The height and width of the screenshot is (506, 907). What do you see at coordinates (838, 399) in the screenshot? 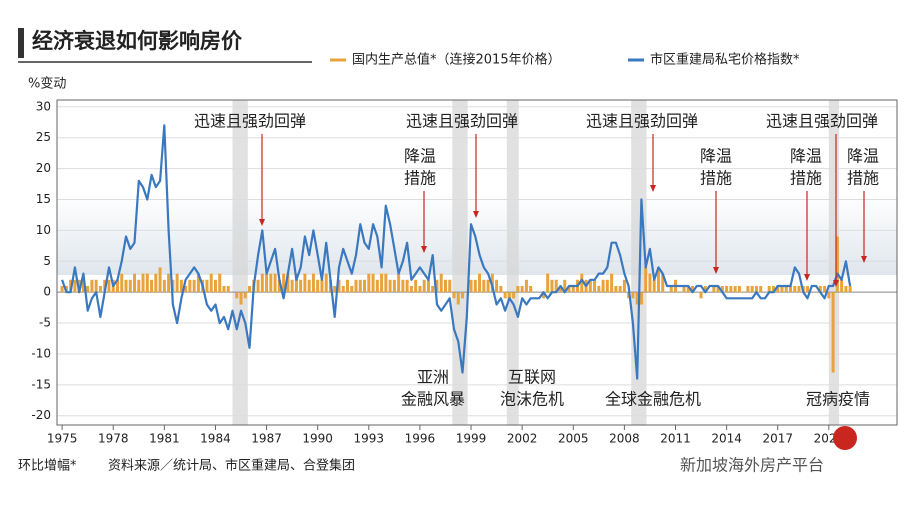
I see `annotation: 冠病疫情` at bounding box center [838, 399].